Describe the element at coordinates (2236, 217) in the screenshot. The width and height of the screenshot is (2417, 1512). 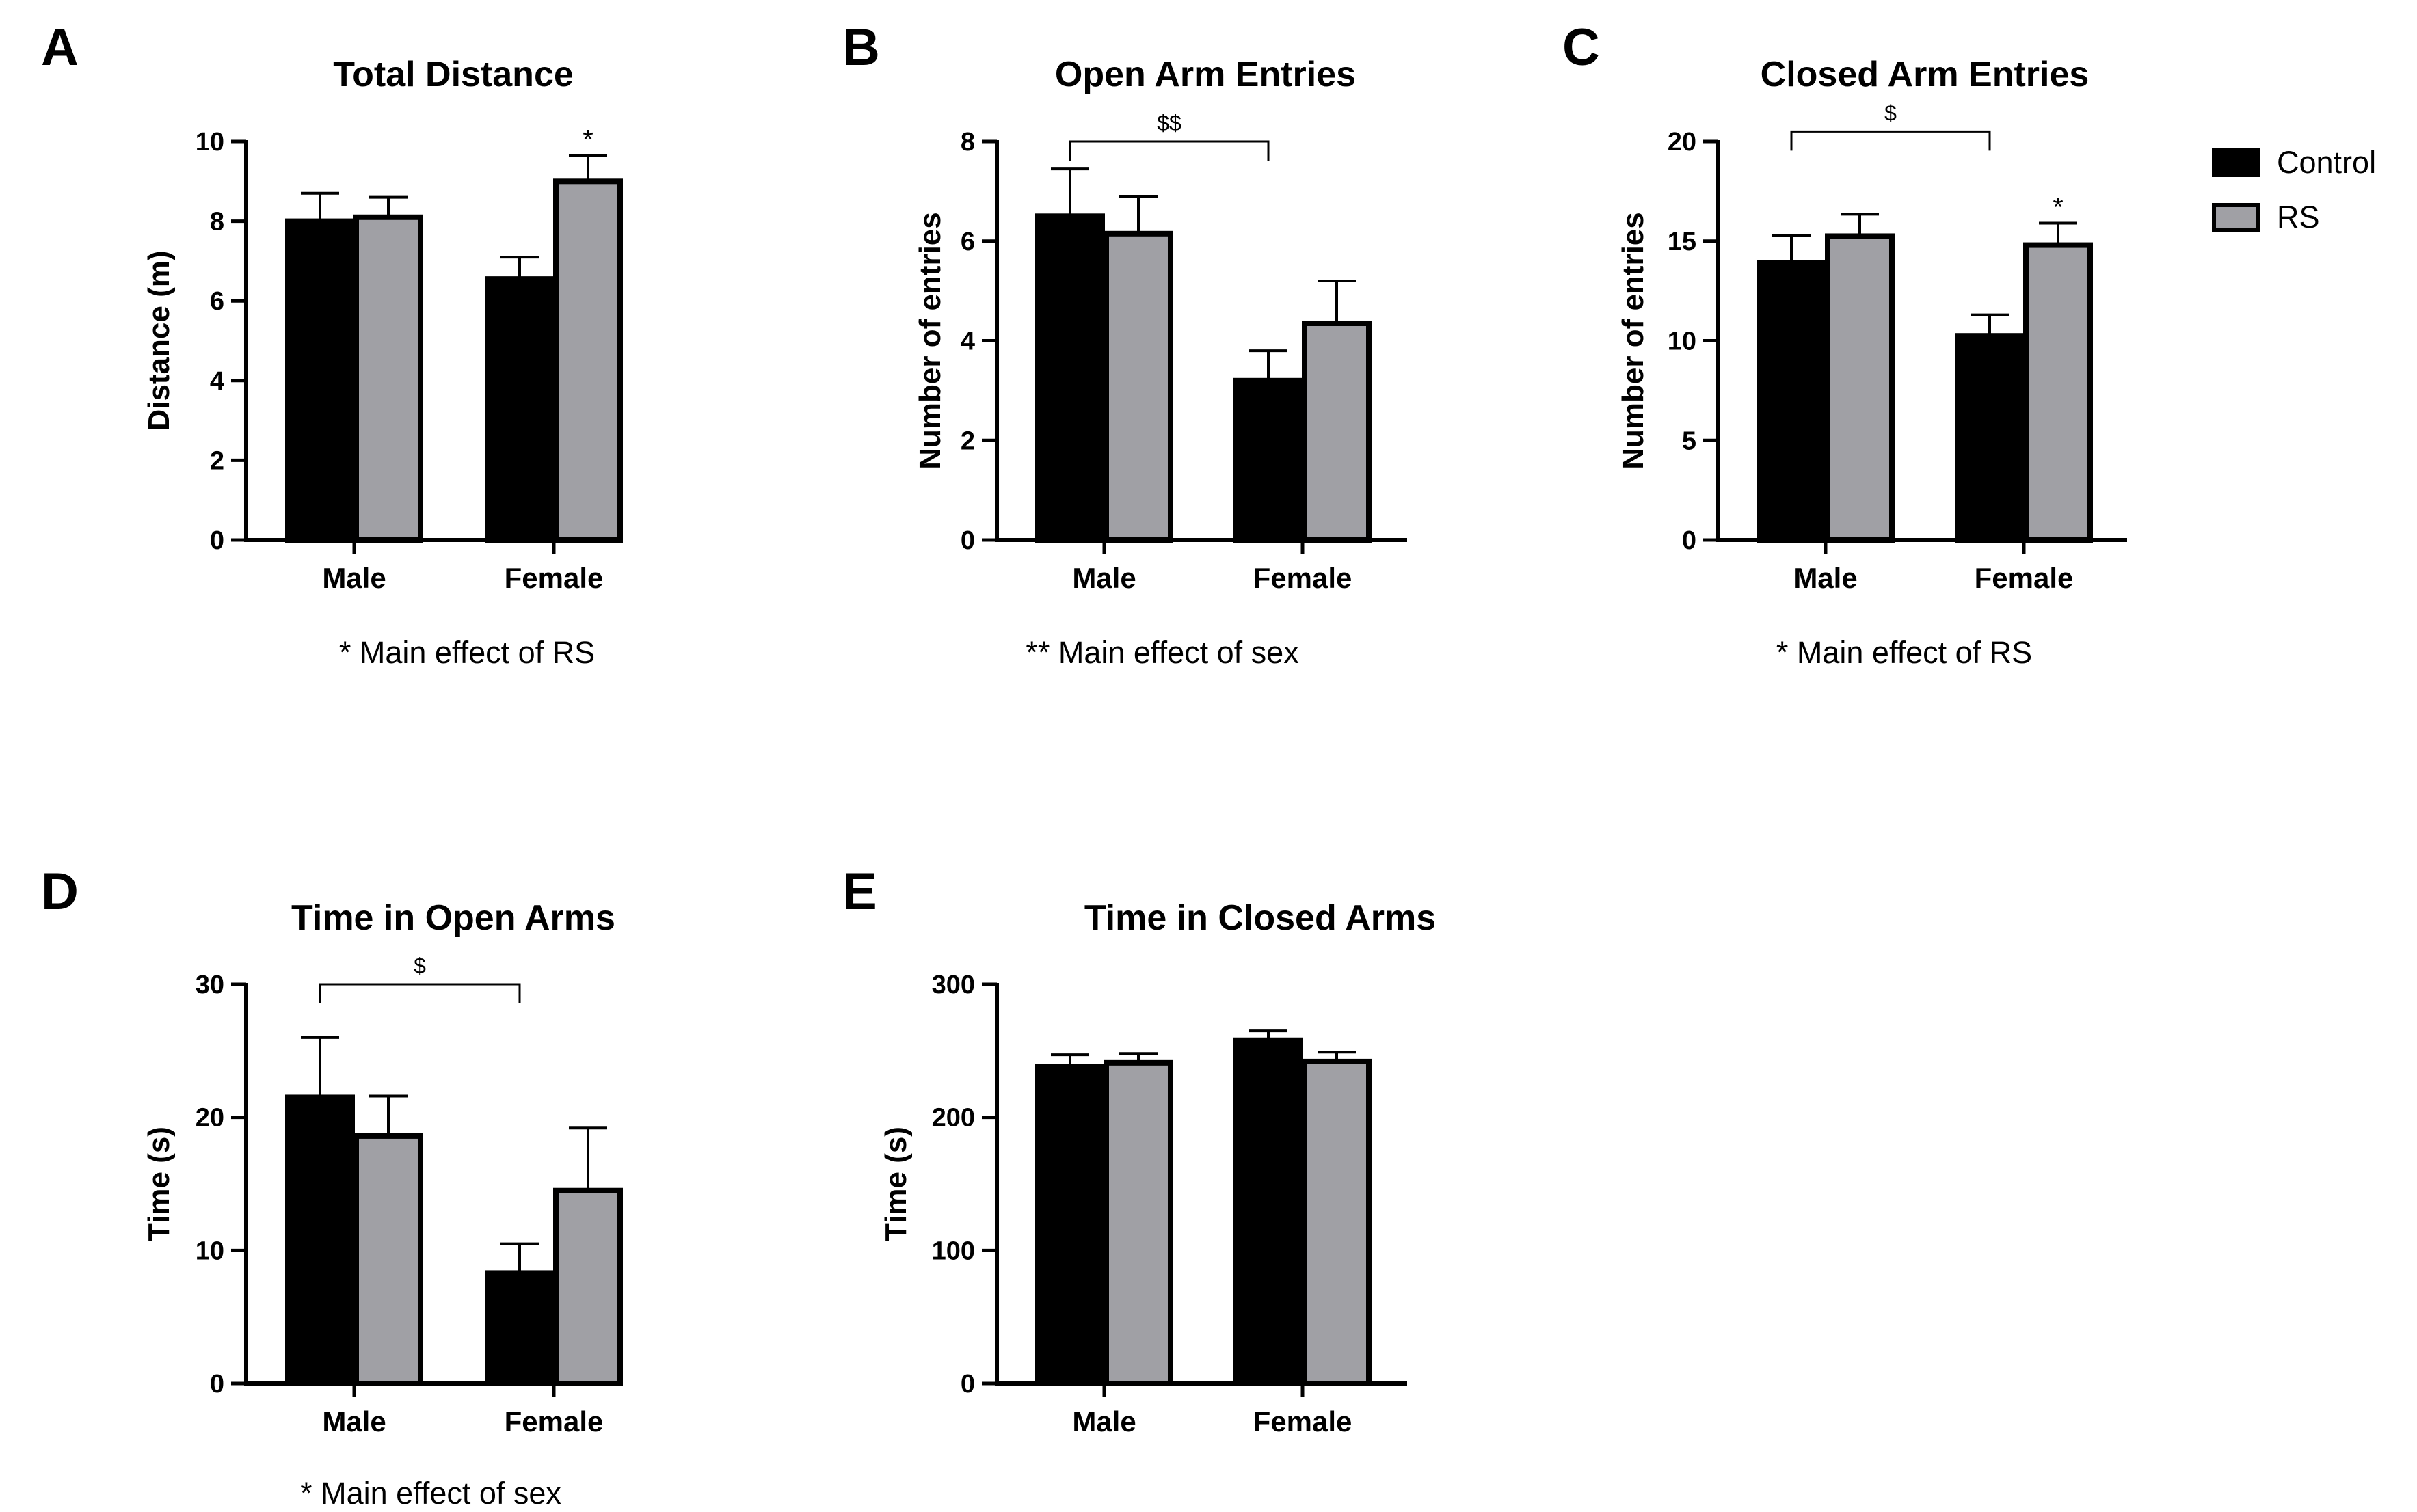
I see `legend-swatch-rs` at that location.